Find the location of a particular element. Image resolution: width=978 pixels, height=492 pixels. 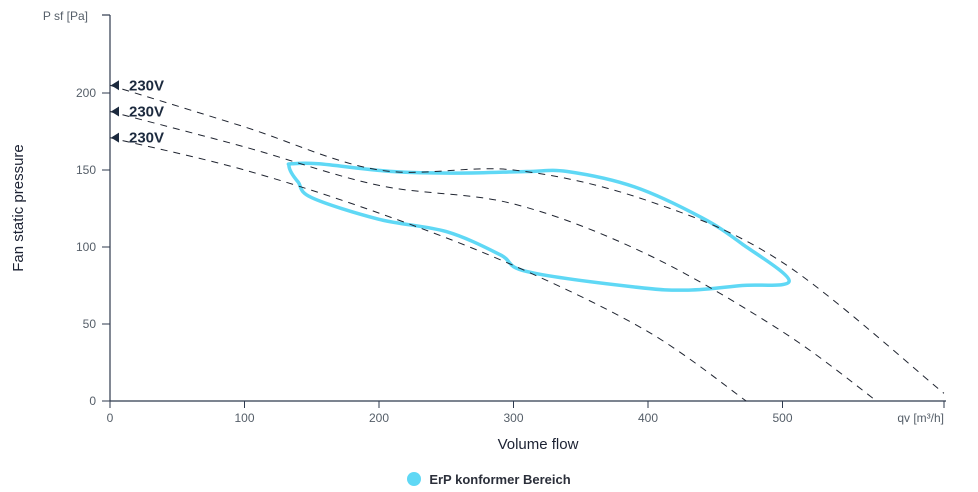

x-tick-label: 500 is located at coordinates (782, 418).